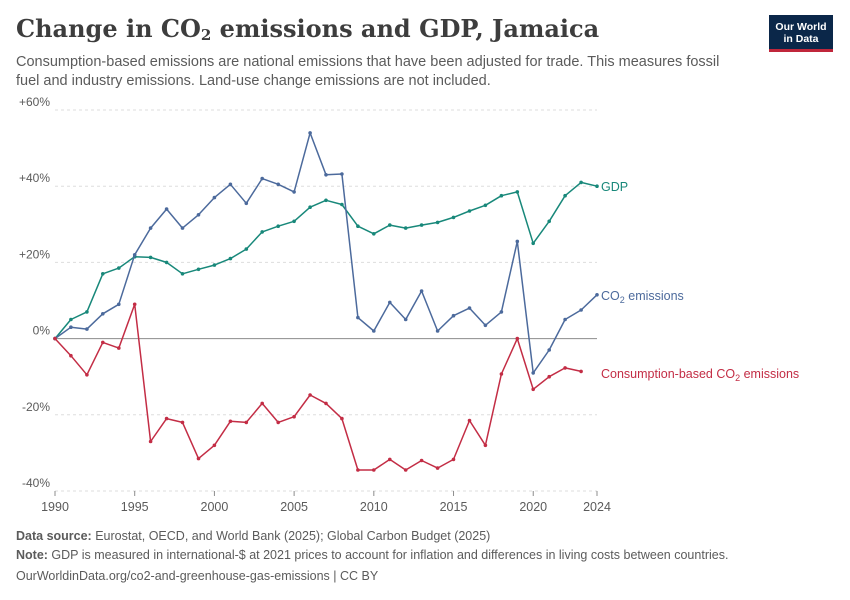 The width and height of the screenshot is (850, 600). I want to click on y-tick-label: 0%, so click(42, 331).